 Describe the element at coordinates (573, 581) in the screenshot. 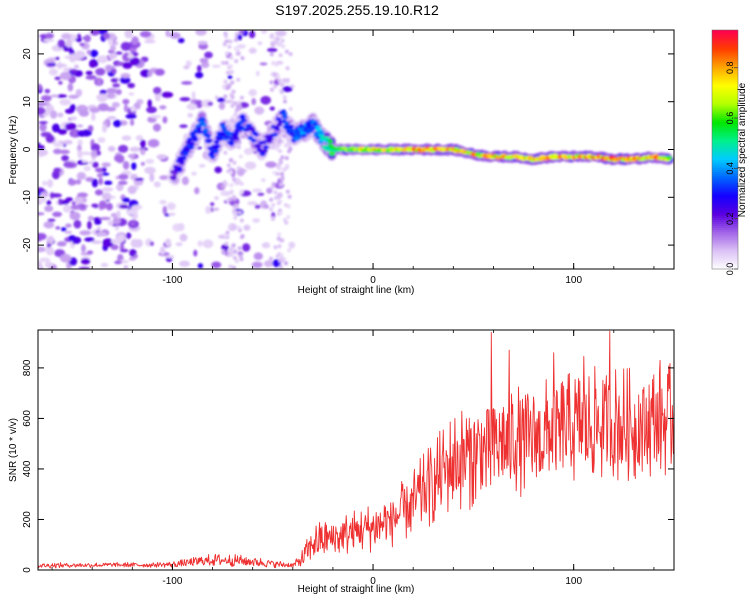

I see `snr-xtick-label: 100` at that location.